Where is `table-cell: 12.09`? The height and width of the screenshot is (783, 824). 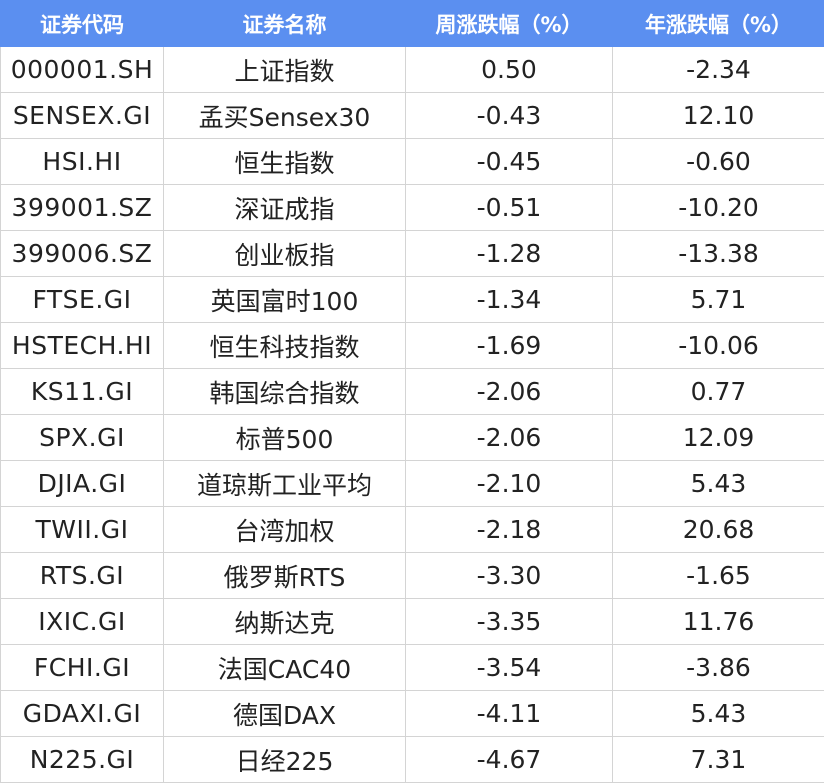
table-cell: 12.09 is located at coordinates (718, 438).